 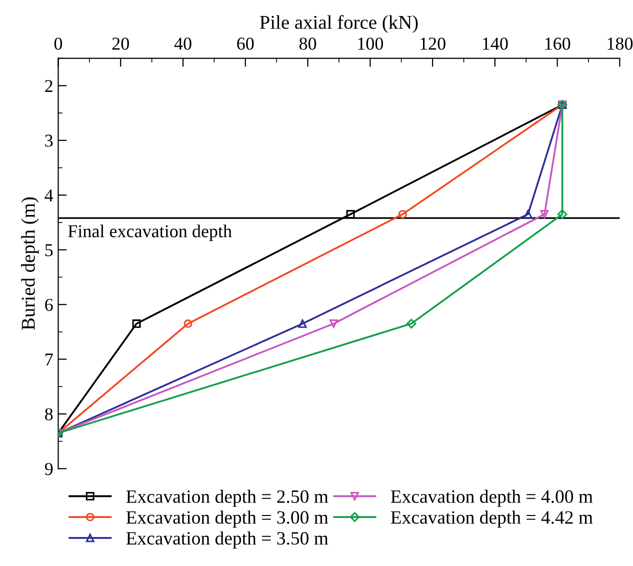 What do you see at coordinates (339, 24) in the screenshot?
I see `x-axis-title: Pile axial force (kN)` at bounding box center [339, 24].